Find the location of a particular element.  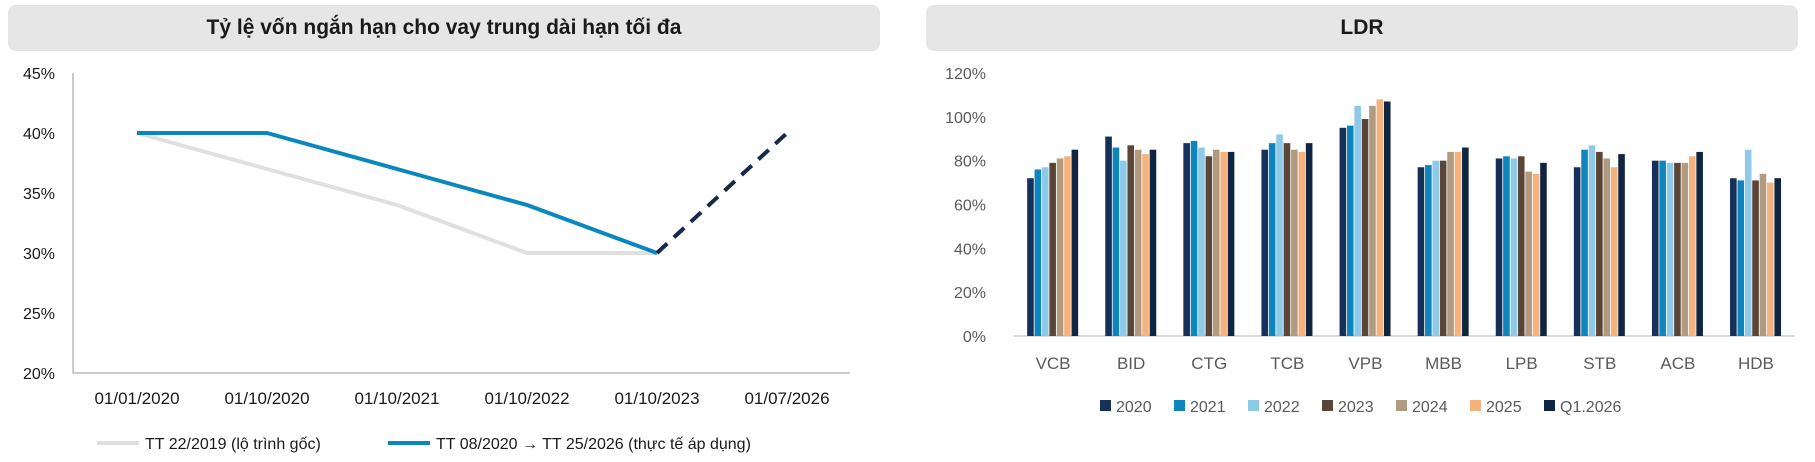

bar-lpb-q1.2026 is located at coordinates (1543, 249).